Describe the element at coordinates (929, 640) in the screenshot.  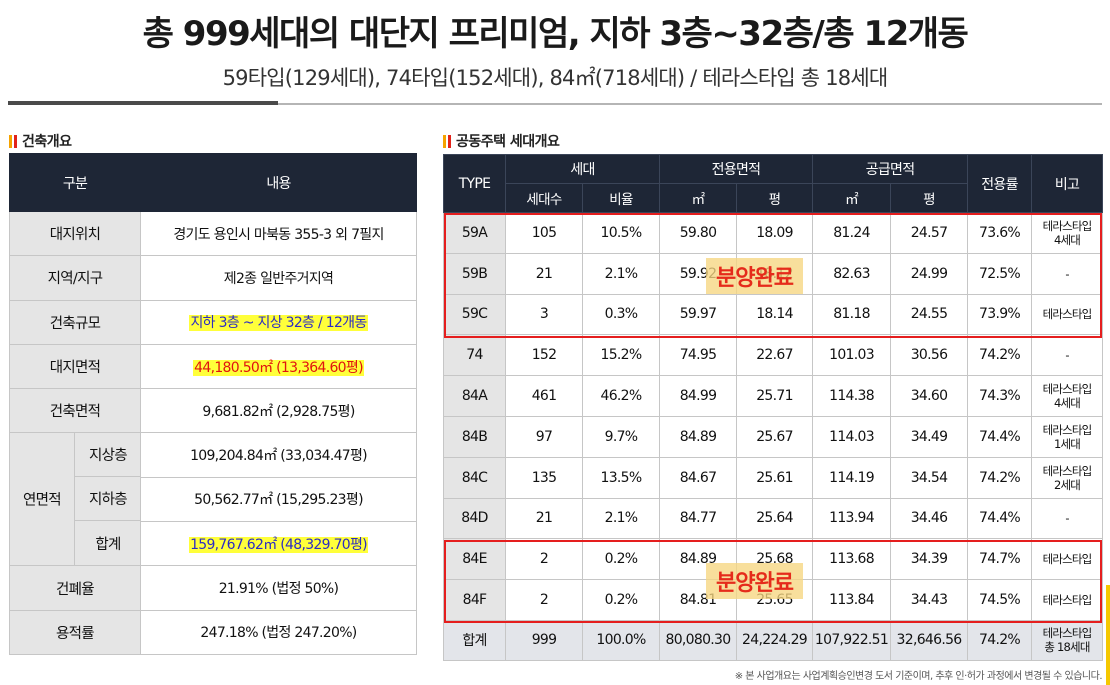
I see `cell: 32,646.56` at that location.